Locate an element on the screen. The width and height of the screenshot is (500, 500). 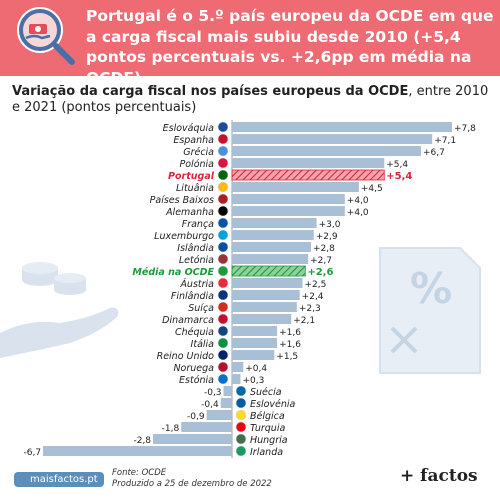
value-label-17: +1,6 is located at coordinates (290, 333).